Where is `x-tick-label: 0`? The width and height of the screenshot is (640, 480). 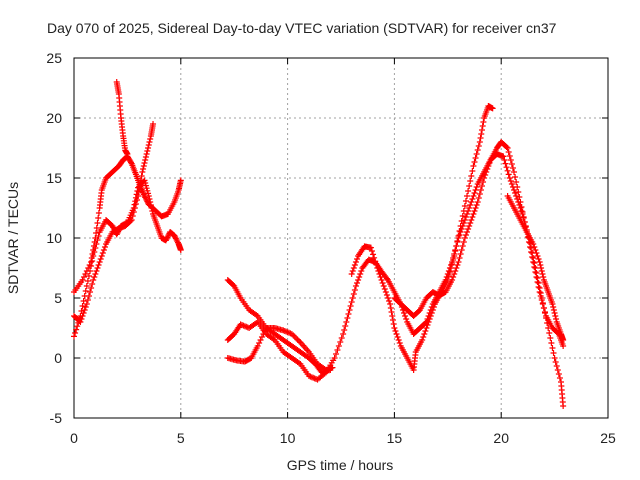
x-tick-label: 0 is located at coordinates (74, 438).